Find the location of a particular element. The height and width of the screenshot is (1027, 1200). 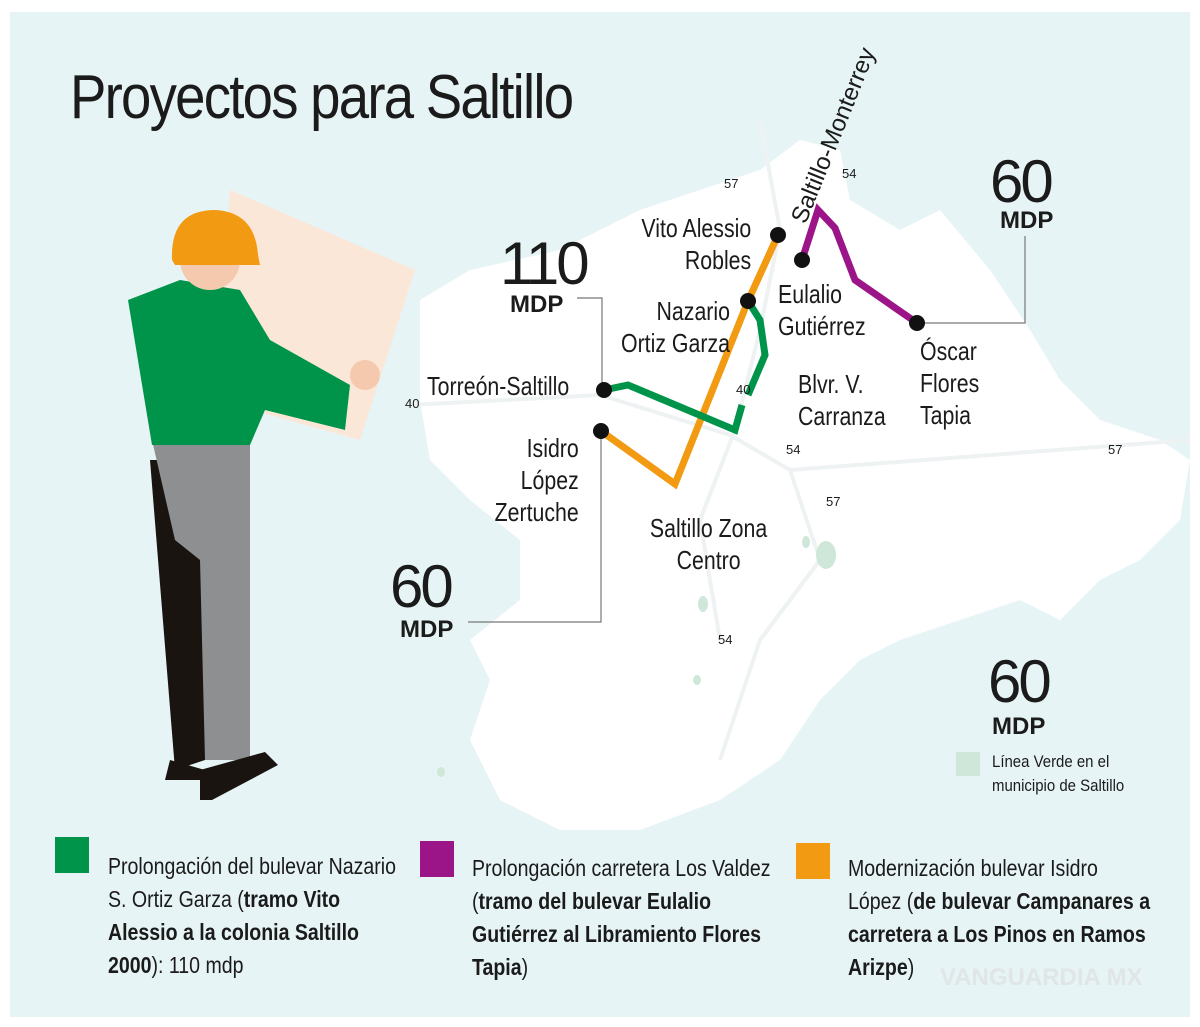

place-saltillo-zona-centro: Saltillo Zona Centro is located at coordinates (708, 544).